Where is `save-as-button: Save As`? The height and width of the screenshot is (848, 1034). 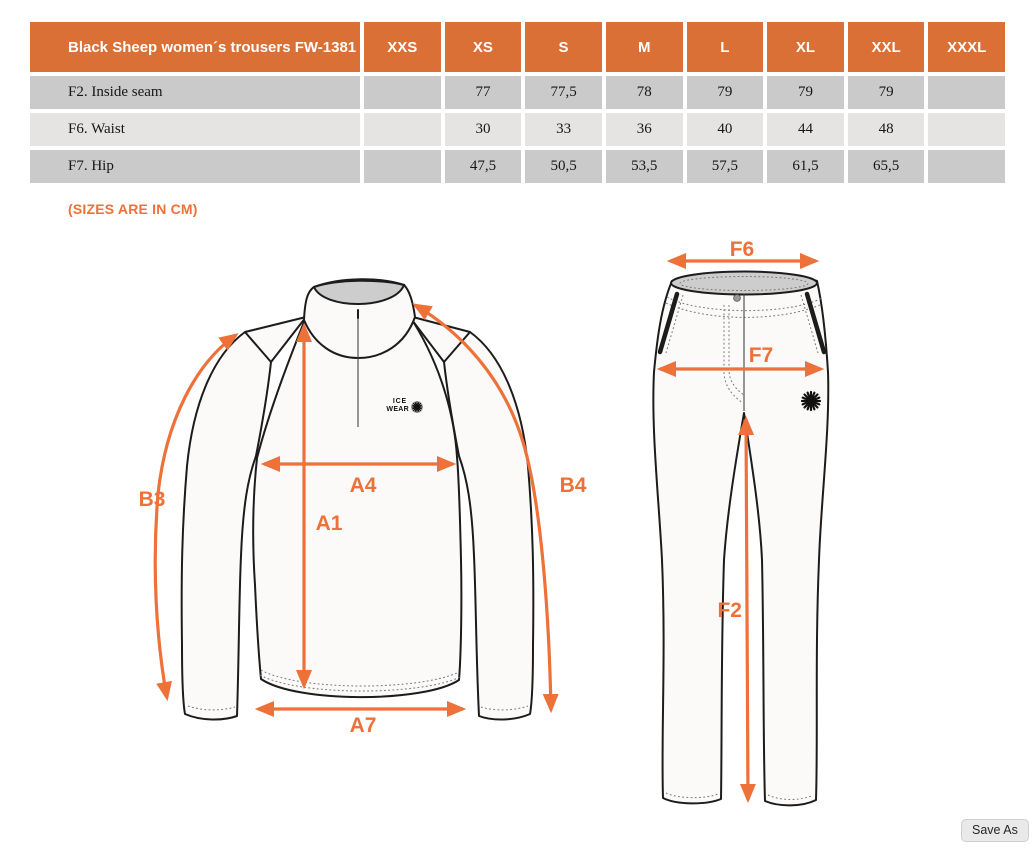
save-as-button: Save As is located at coordinates (995, 830).